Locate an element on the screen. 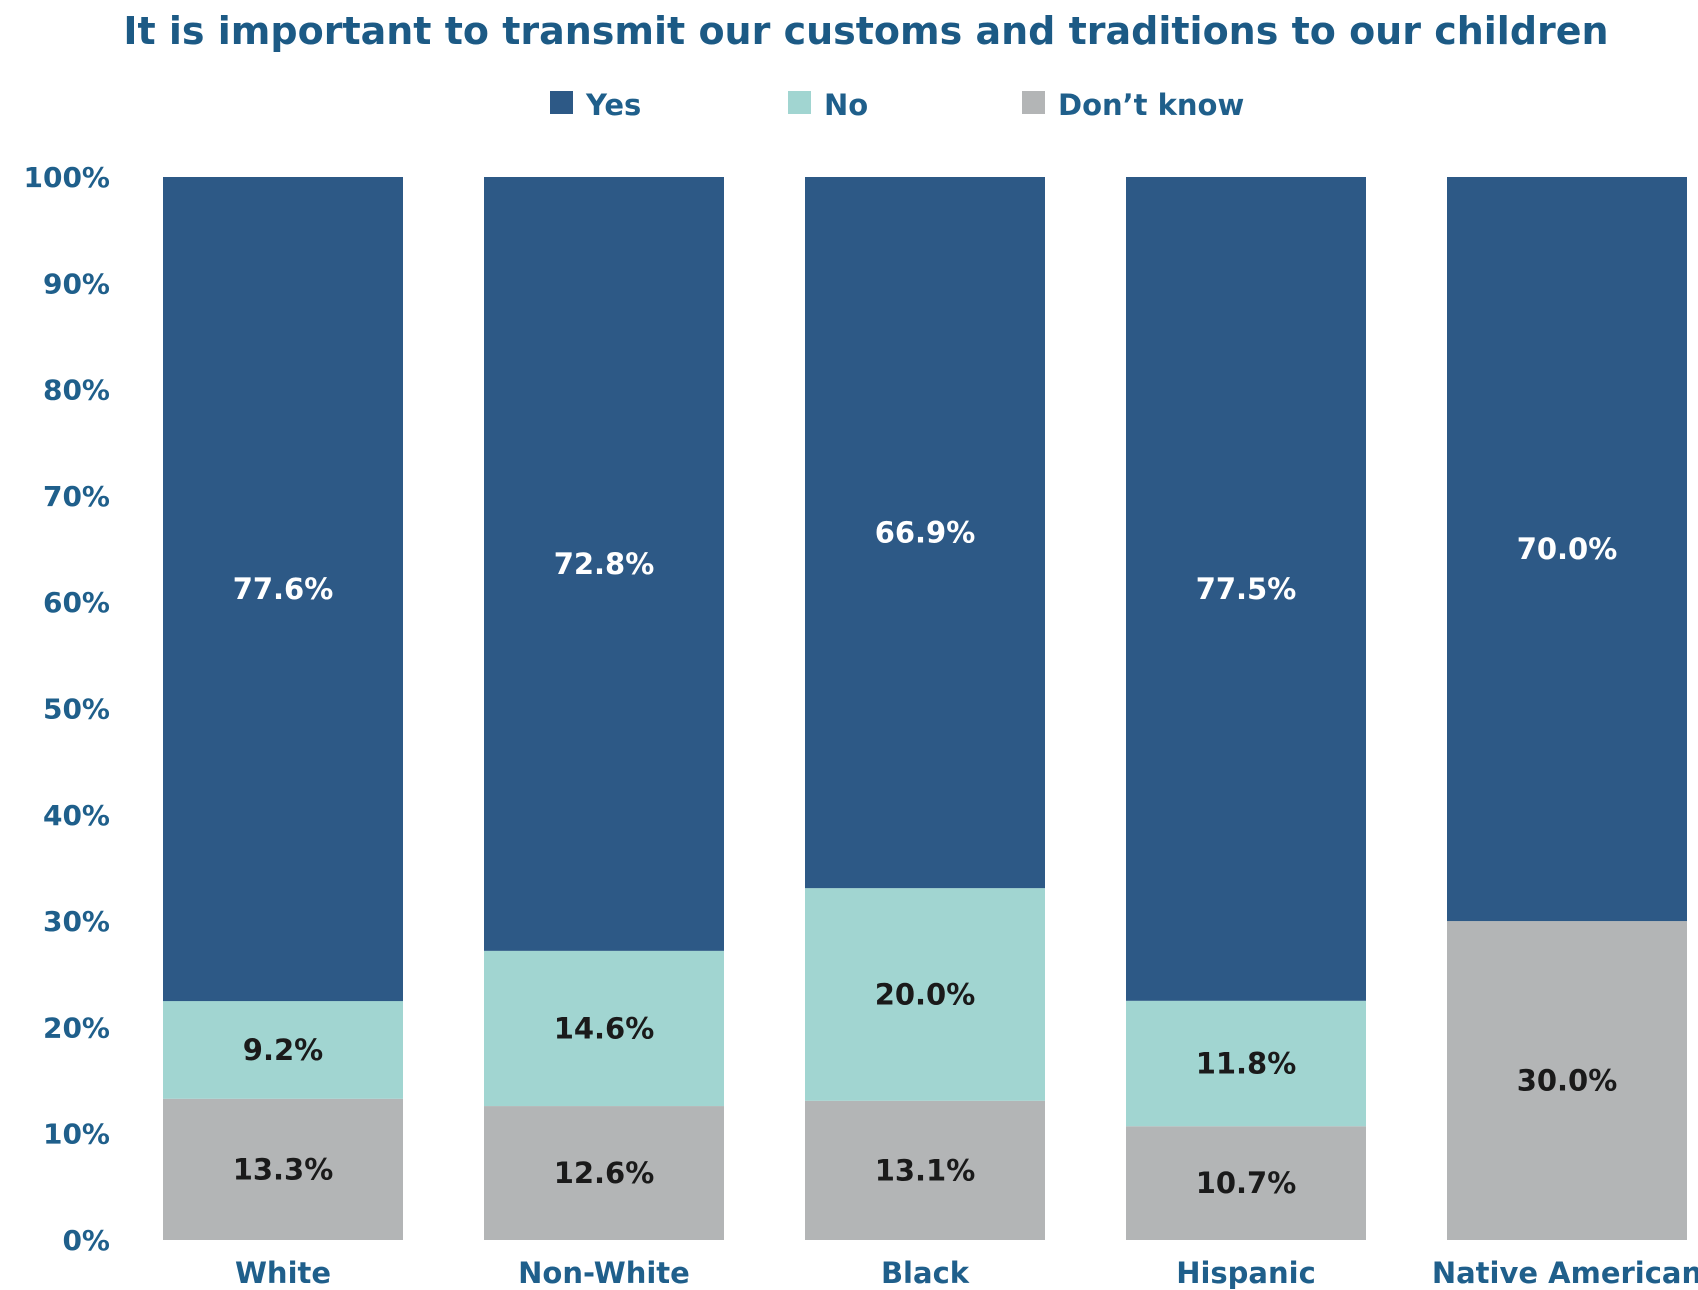  legend-label-no: No is located at coordinates (846, 105).